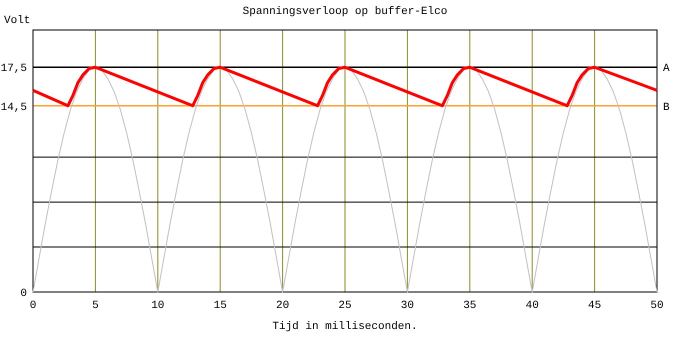 The width and height of the screenshot is (676, 337). I want to click on ref-line-label: A, so click(666, 69).